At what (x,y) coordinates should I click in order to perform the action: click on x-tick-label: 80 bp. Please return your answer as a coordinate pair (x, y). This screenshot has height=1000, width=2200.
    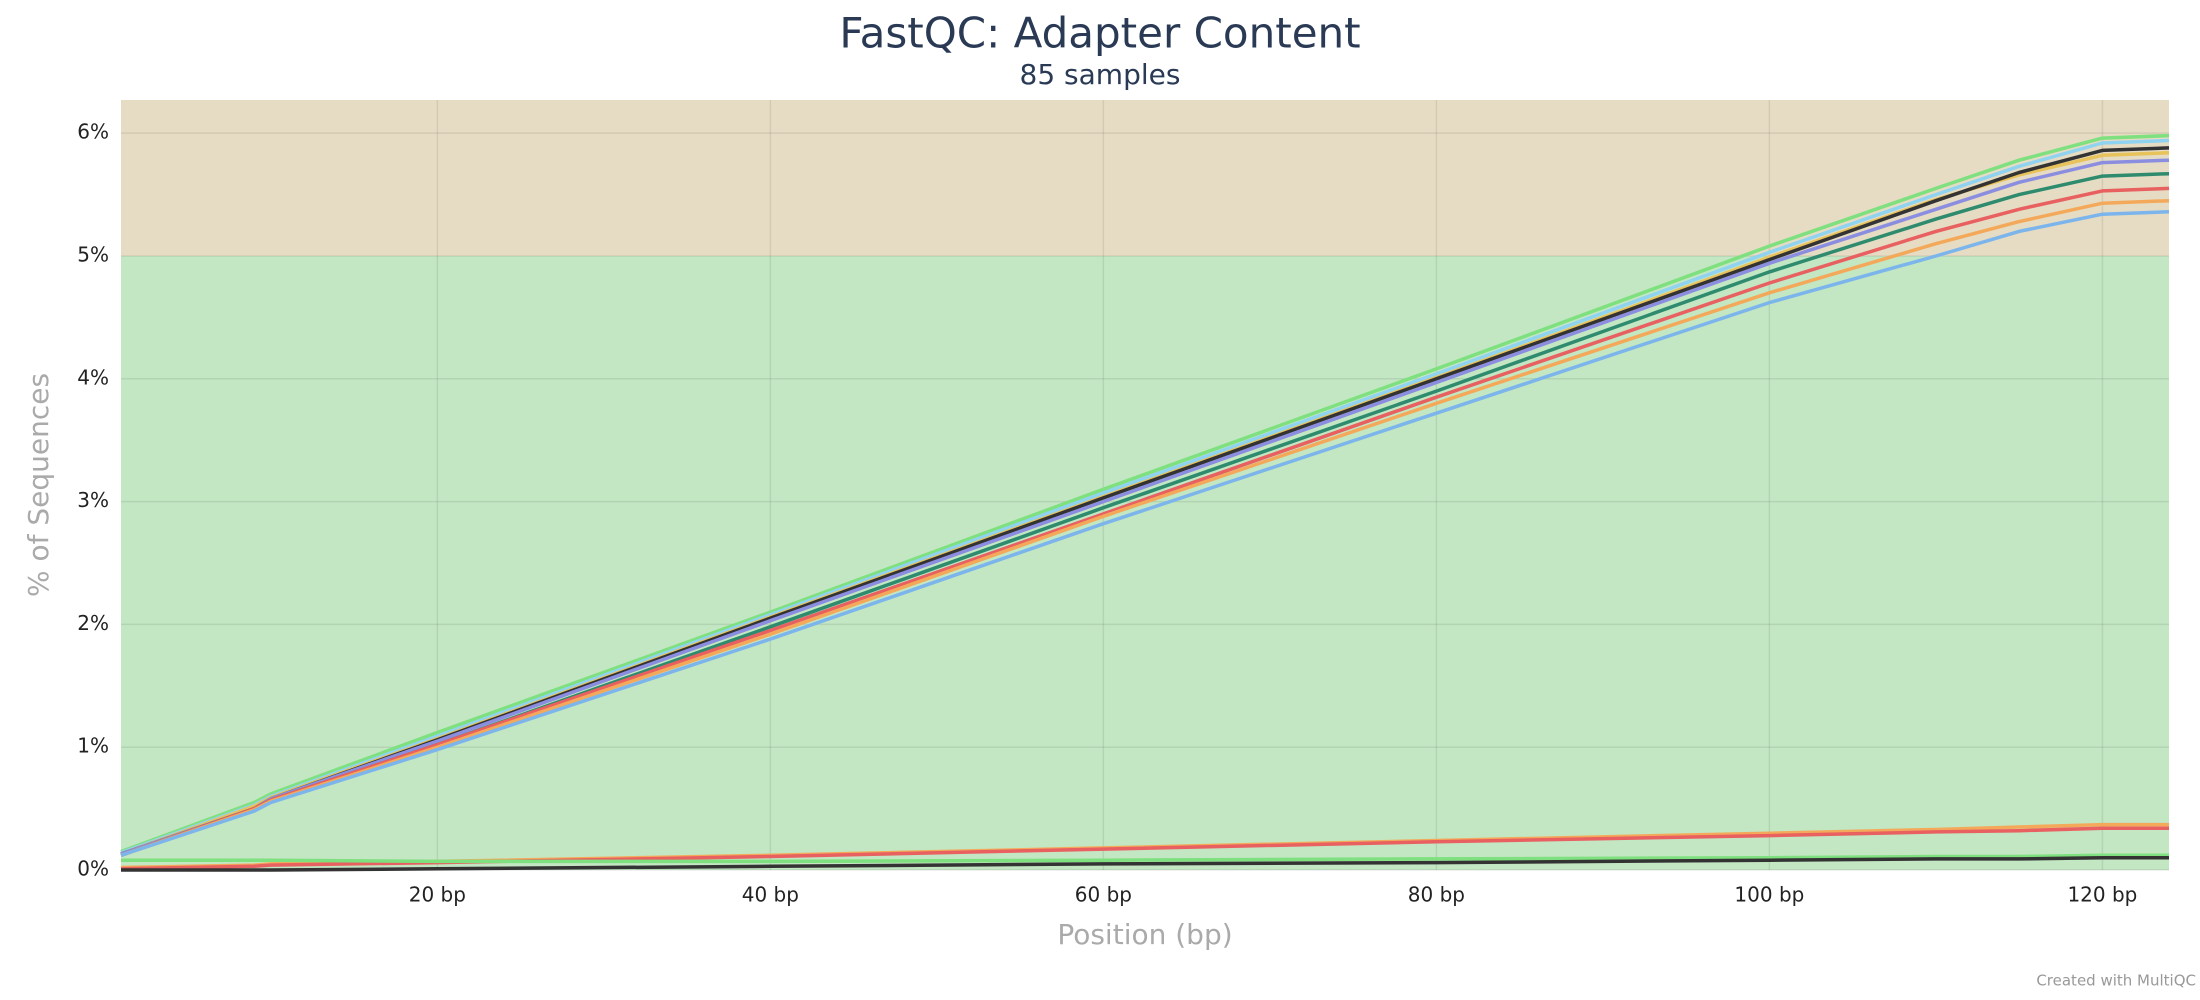
    Looking at the image, I should click on (1436, 895).